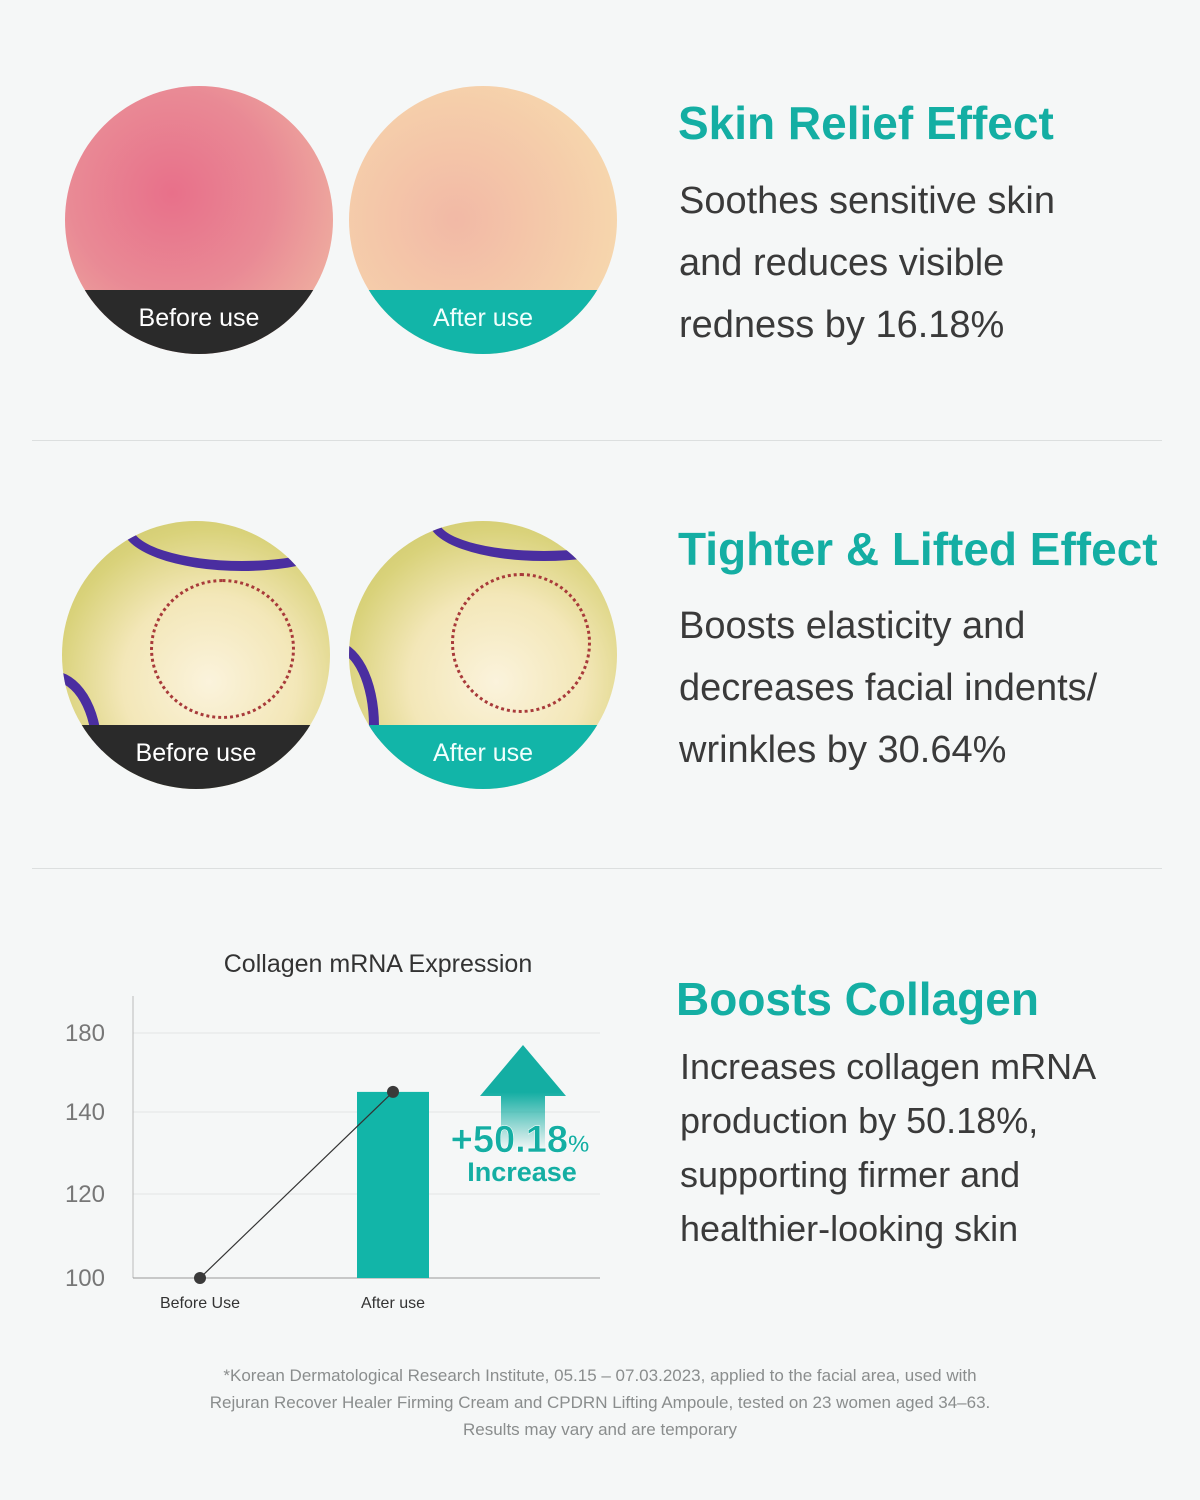 The image size is (1200, 1500). I want to click on after-scan-image: After use, so click(483, 655).